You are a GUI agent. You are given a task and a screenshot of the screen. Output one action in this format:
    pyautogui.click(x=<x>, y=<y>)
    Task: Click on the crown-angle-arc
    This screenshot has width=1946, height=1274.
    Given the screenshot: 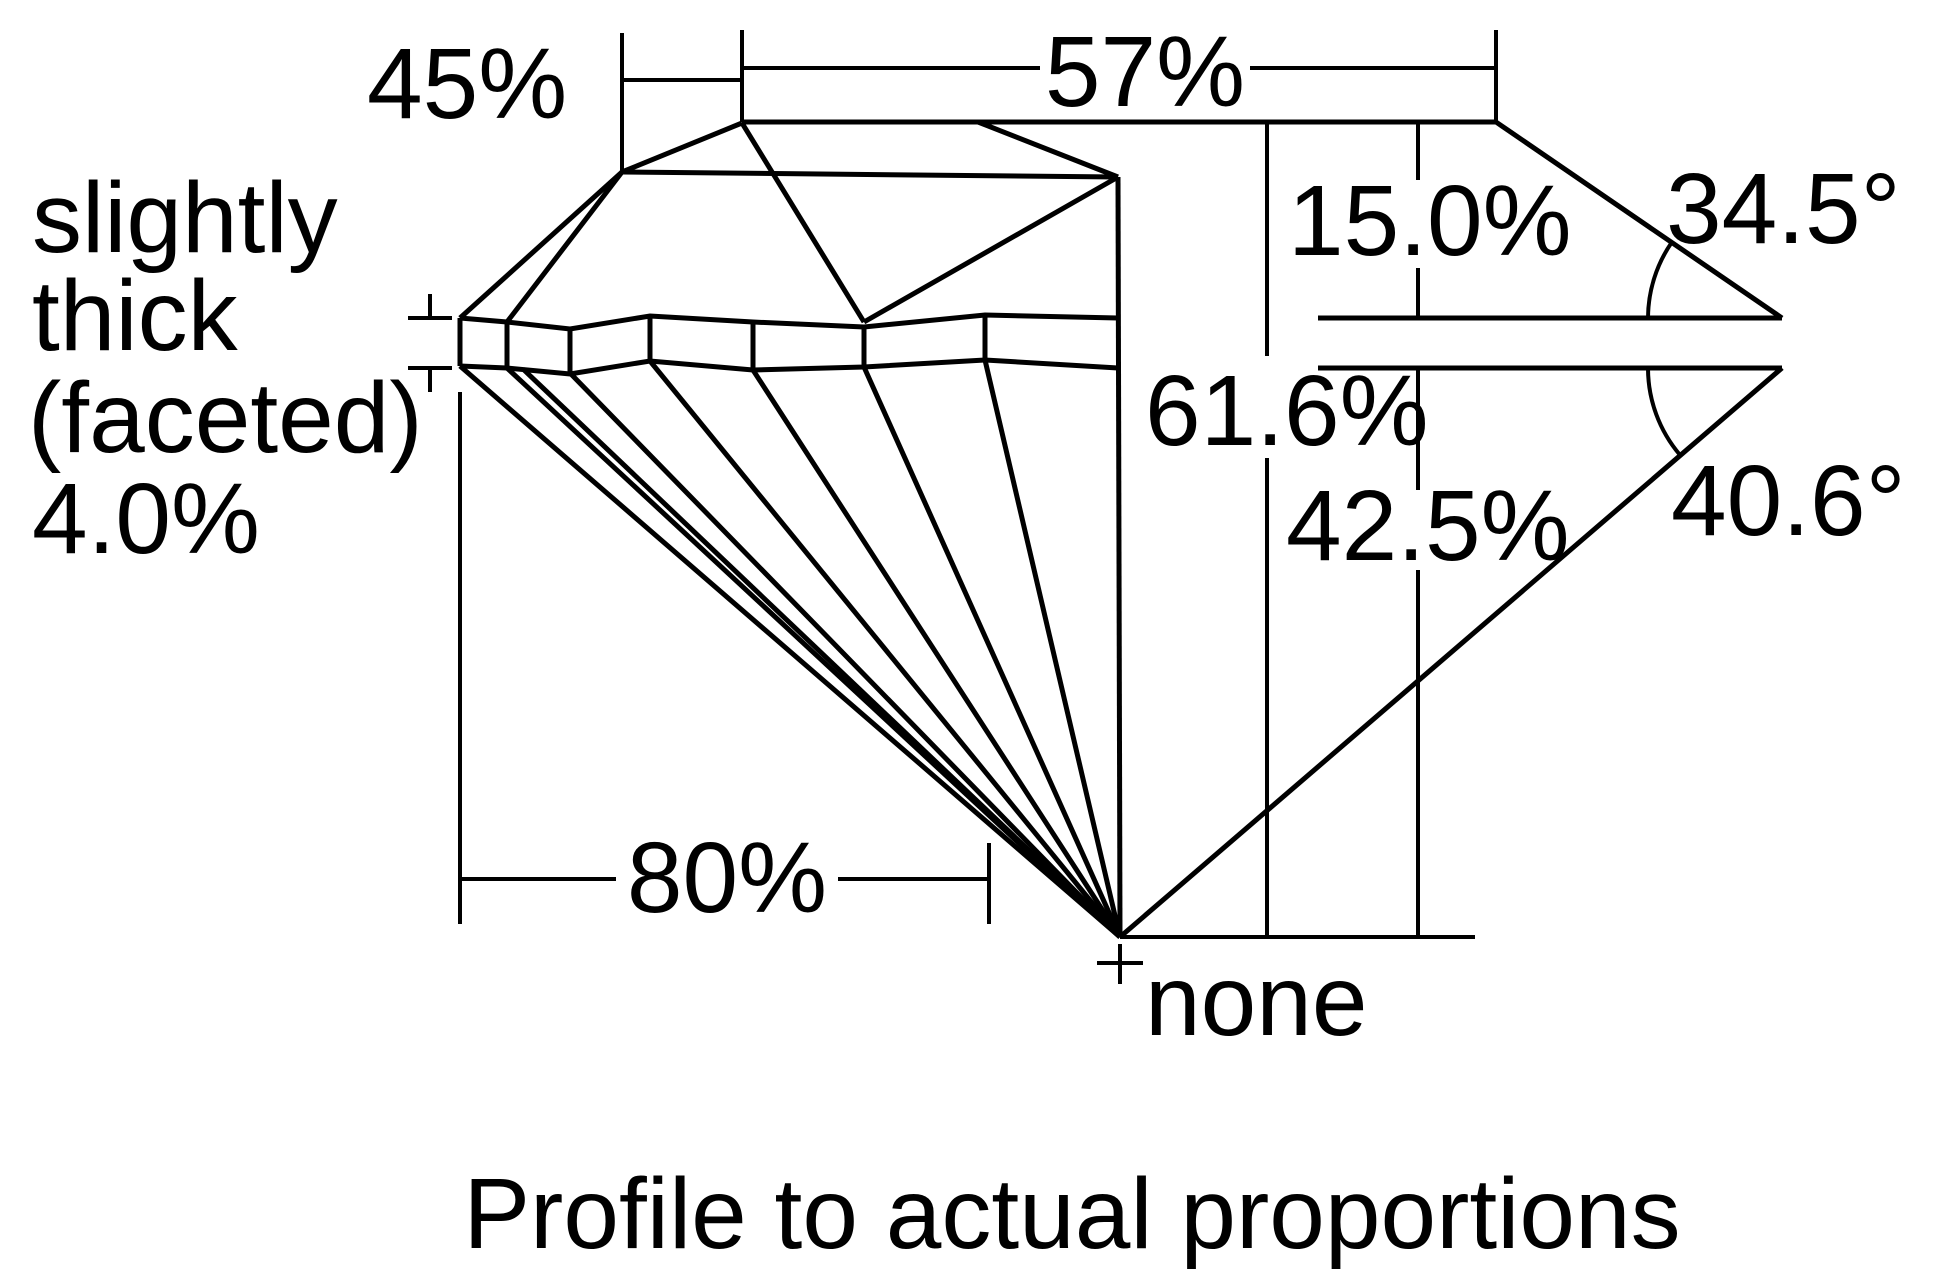 What is the action you would take?
    pyautogui.click(x=1660, y=279)
    